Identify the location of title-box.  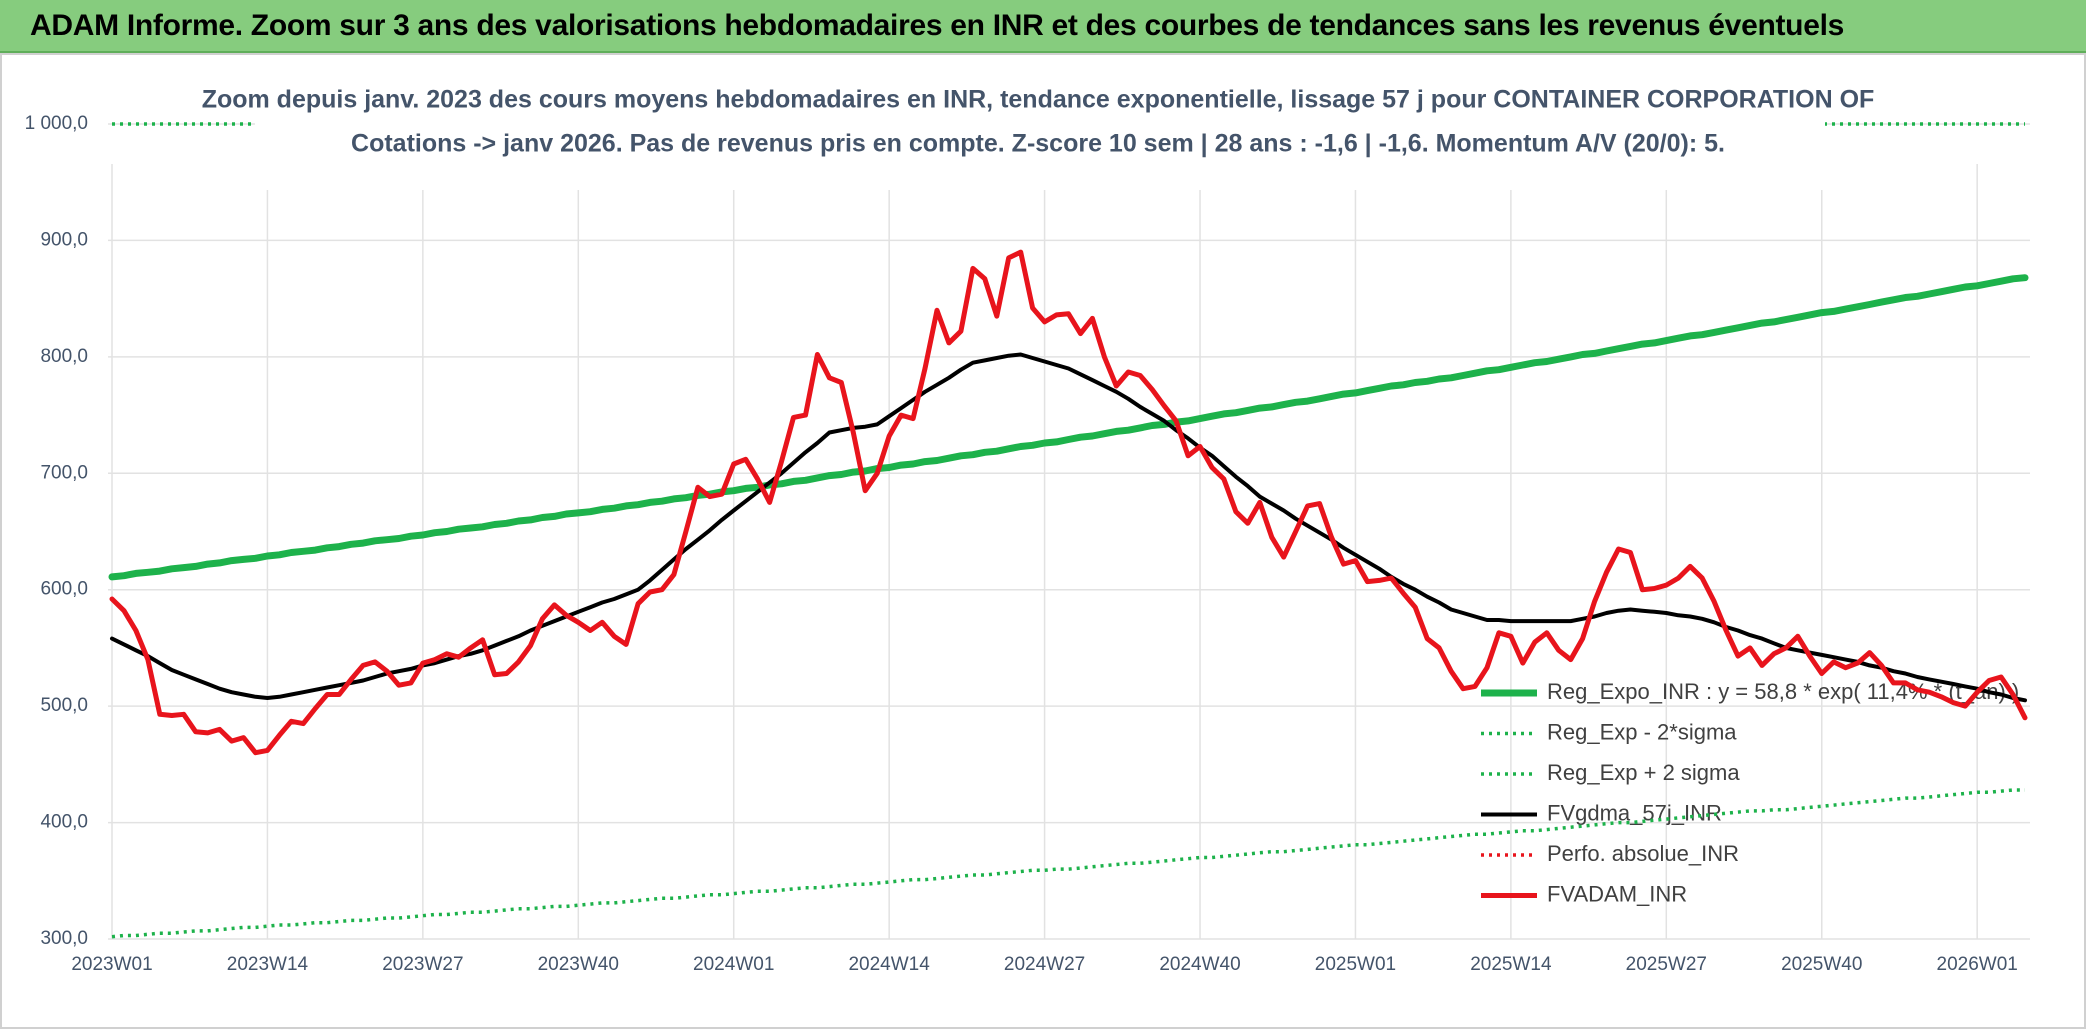
(1040, 132).